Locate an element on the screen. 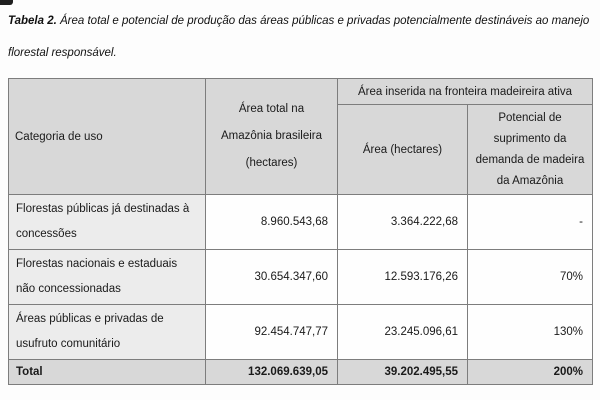 This screenshot has height=400, width=600. cell-area: 12.593.176,26 is located at coordinates (402, 277).